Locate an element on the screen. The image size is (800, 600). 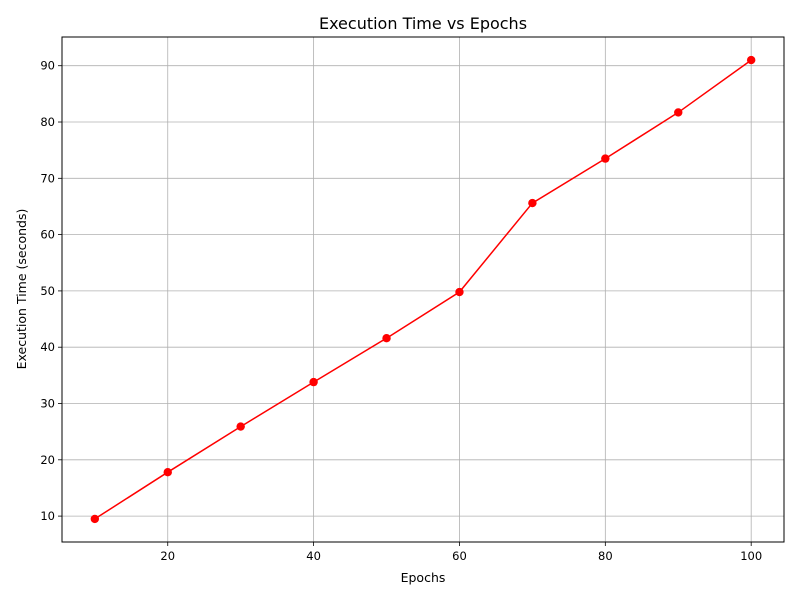
x-tick-label: 20 is located at coordinates (167, 556).